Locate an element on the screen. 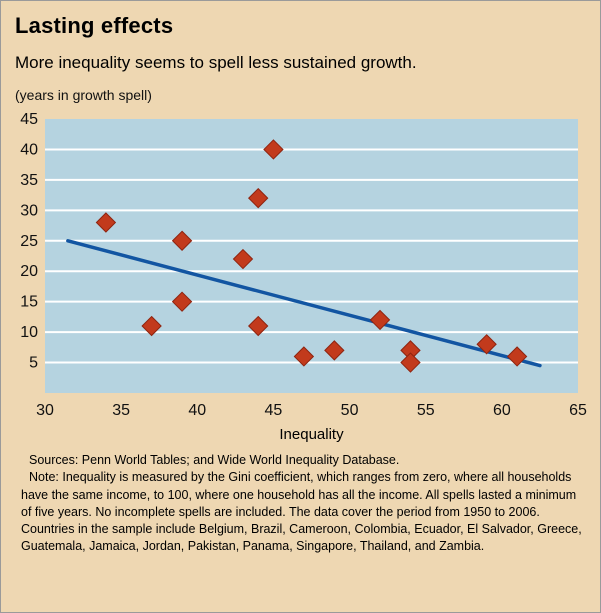 The image size is (601, 613). y-tick-label: 20 is located at coordinates (29, 271).